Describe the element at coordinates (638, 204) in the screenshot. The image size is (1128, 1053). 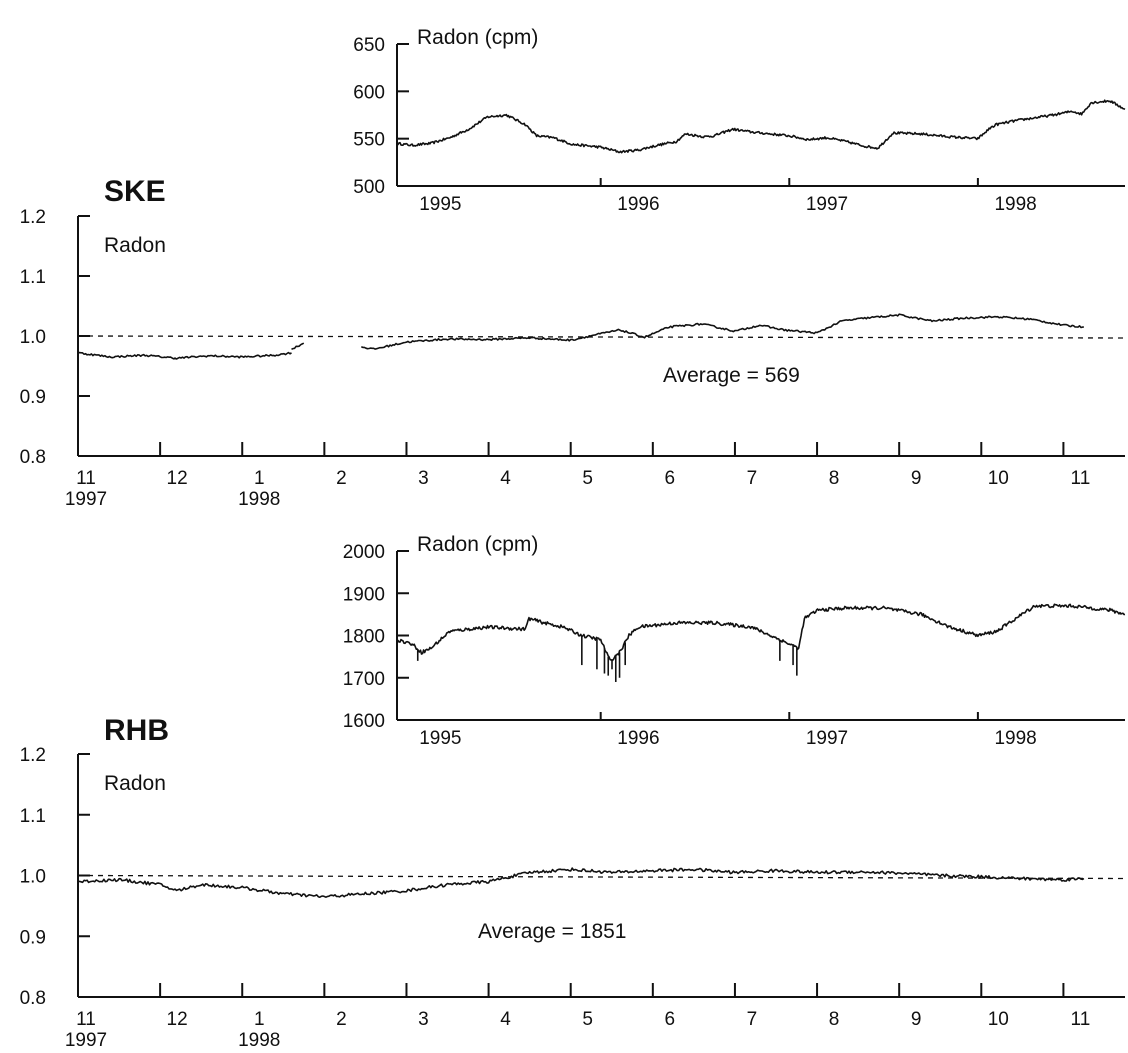
I see `ske_inset-xtick-label: 1996` at that location.